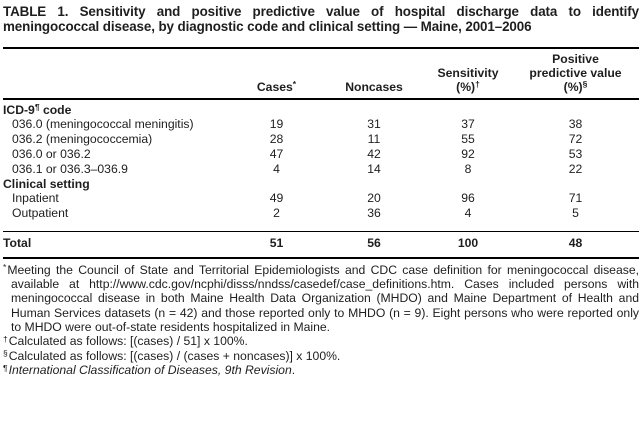 This screenshot has width=641, height=434. What do you see at coordinates (575, 139) in the screenshot?
I see `cell-ppv: 72` at bounding box center [575, 139].